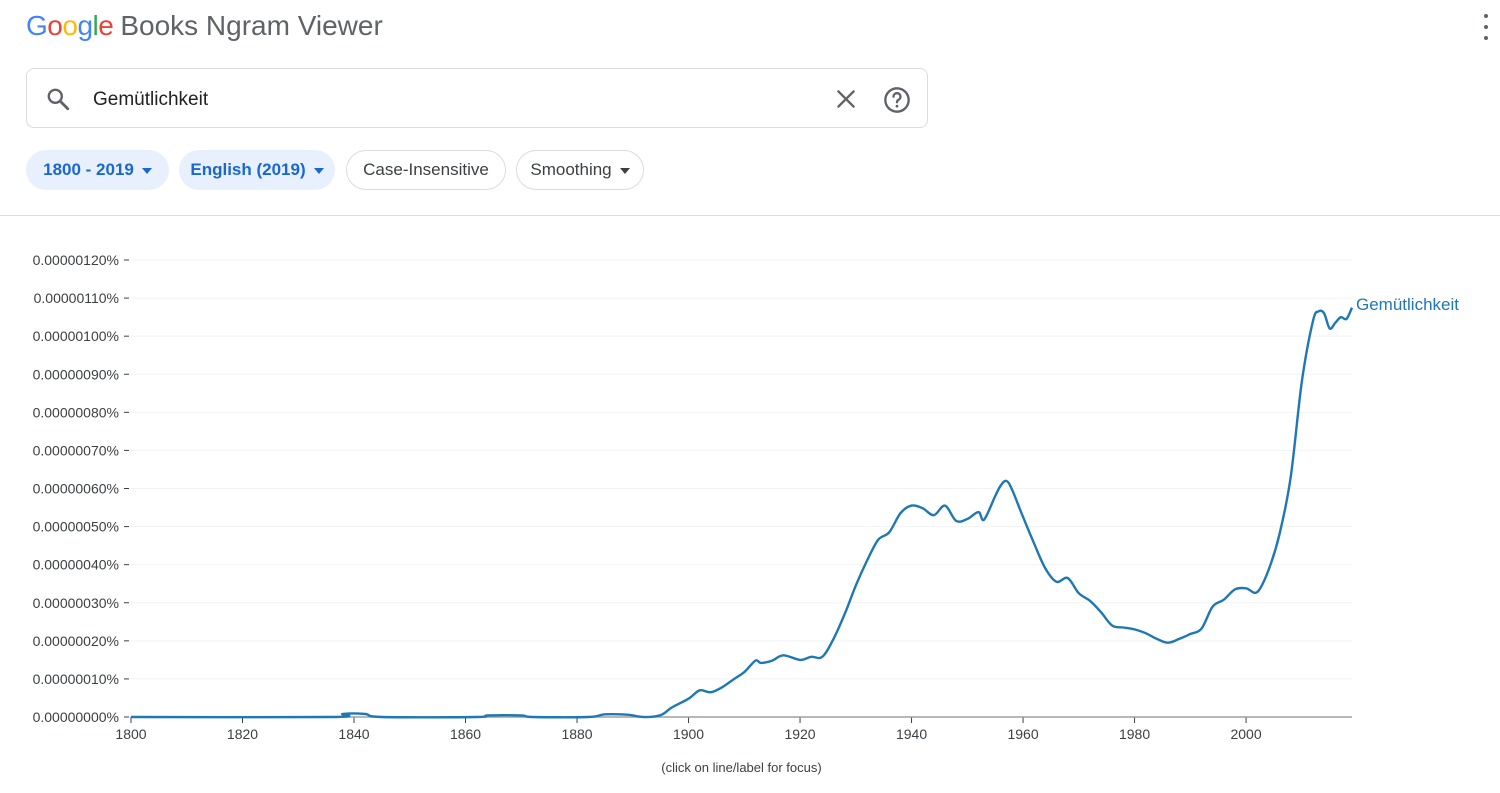 Image resolution: width=1500 pixels, height=793 pixels. Describe the element at coordinates (1022, 734) in the screenshot. I see `x-tick-label: 1960` at that location.